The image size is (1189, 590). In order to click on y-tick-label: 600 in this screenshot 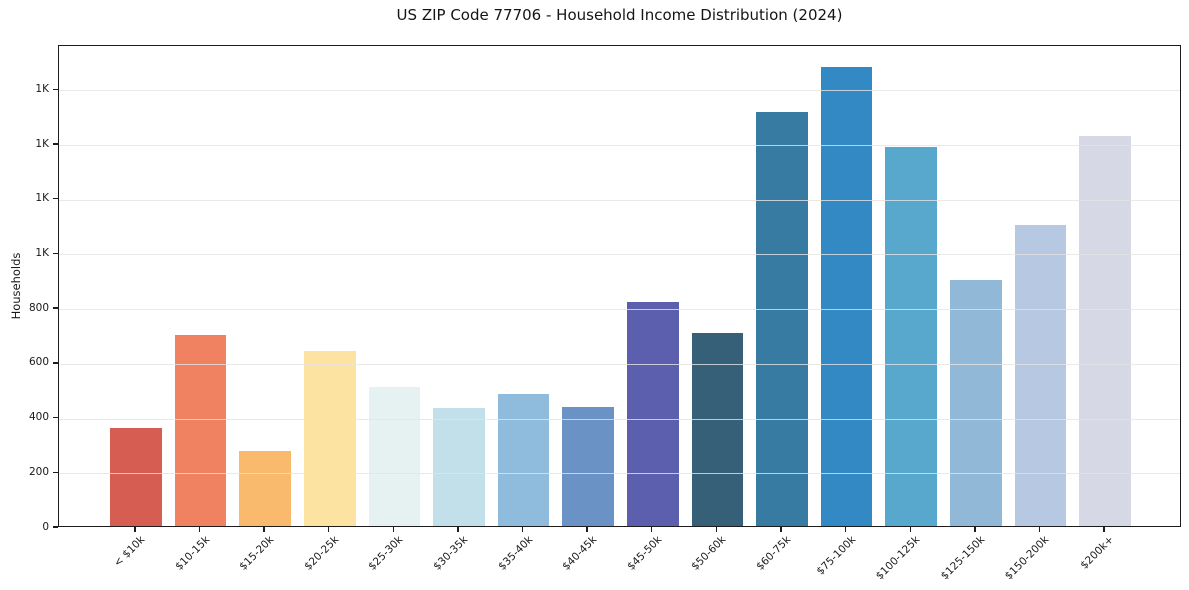, I will do `click(38, 362)`.